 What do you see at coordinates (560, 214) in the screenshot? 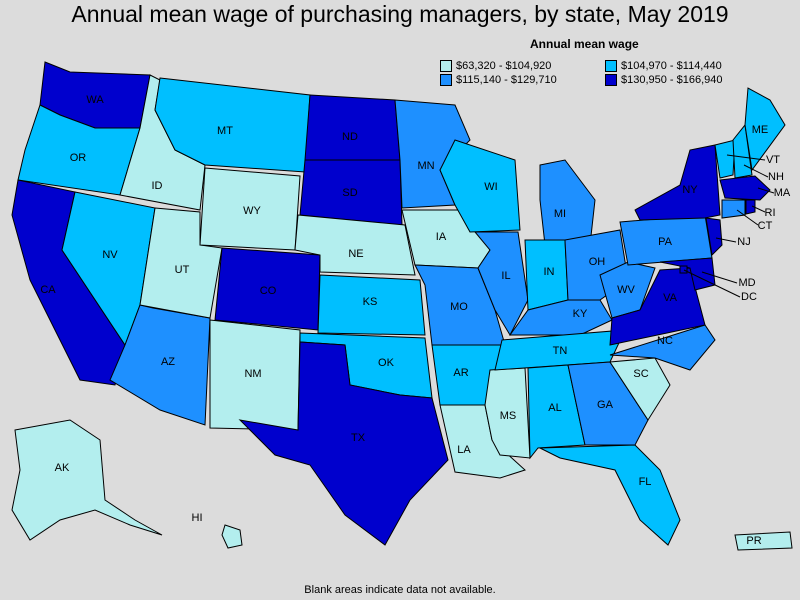
I see `label-MI: MI` at bounding box center [560, 214].